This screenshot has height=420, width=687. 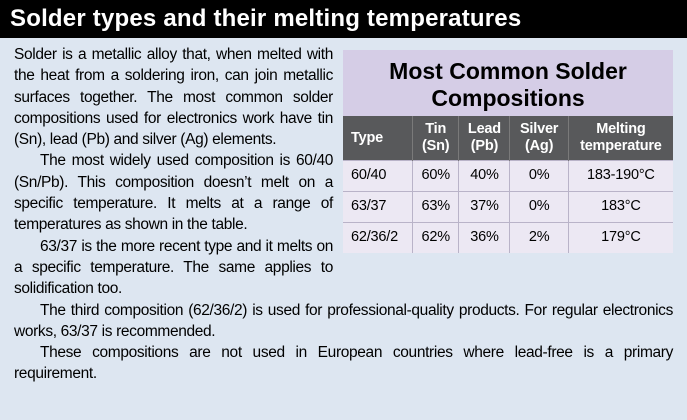 I want to click on column-header: Melting temperature, so click(x=620, y=138).